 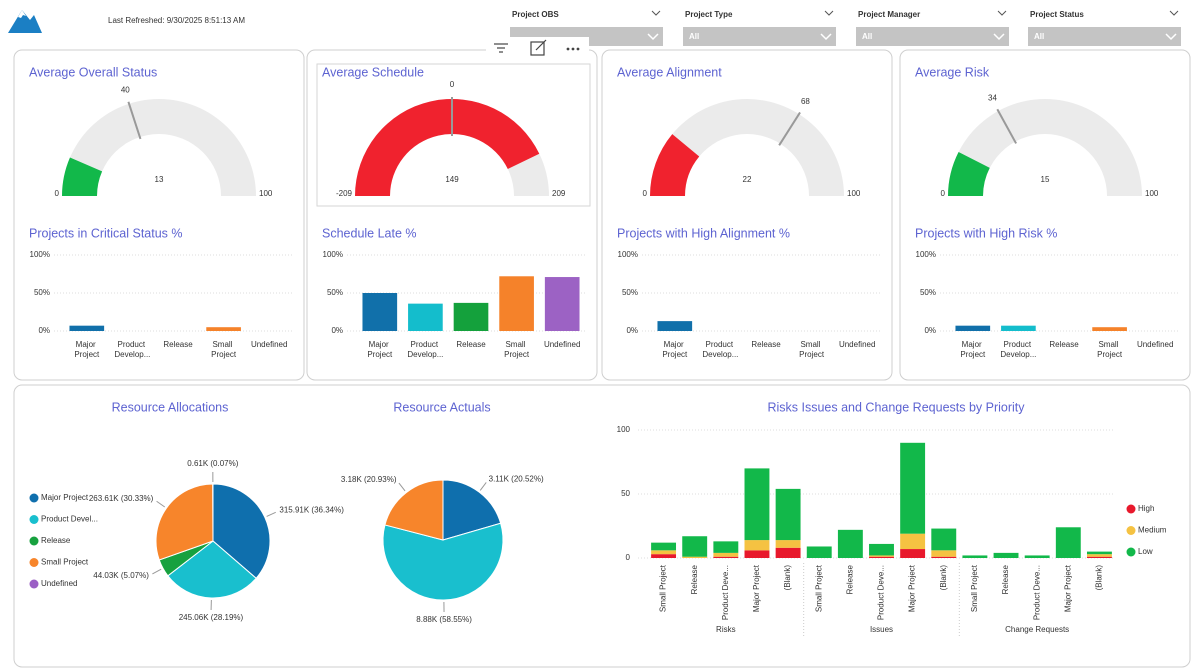 I want to click on visual-toolbar, so click(x=537, y=49).